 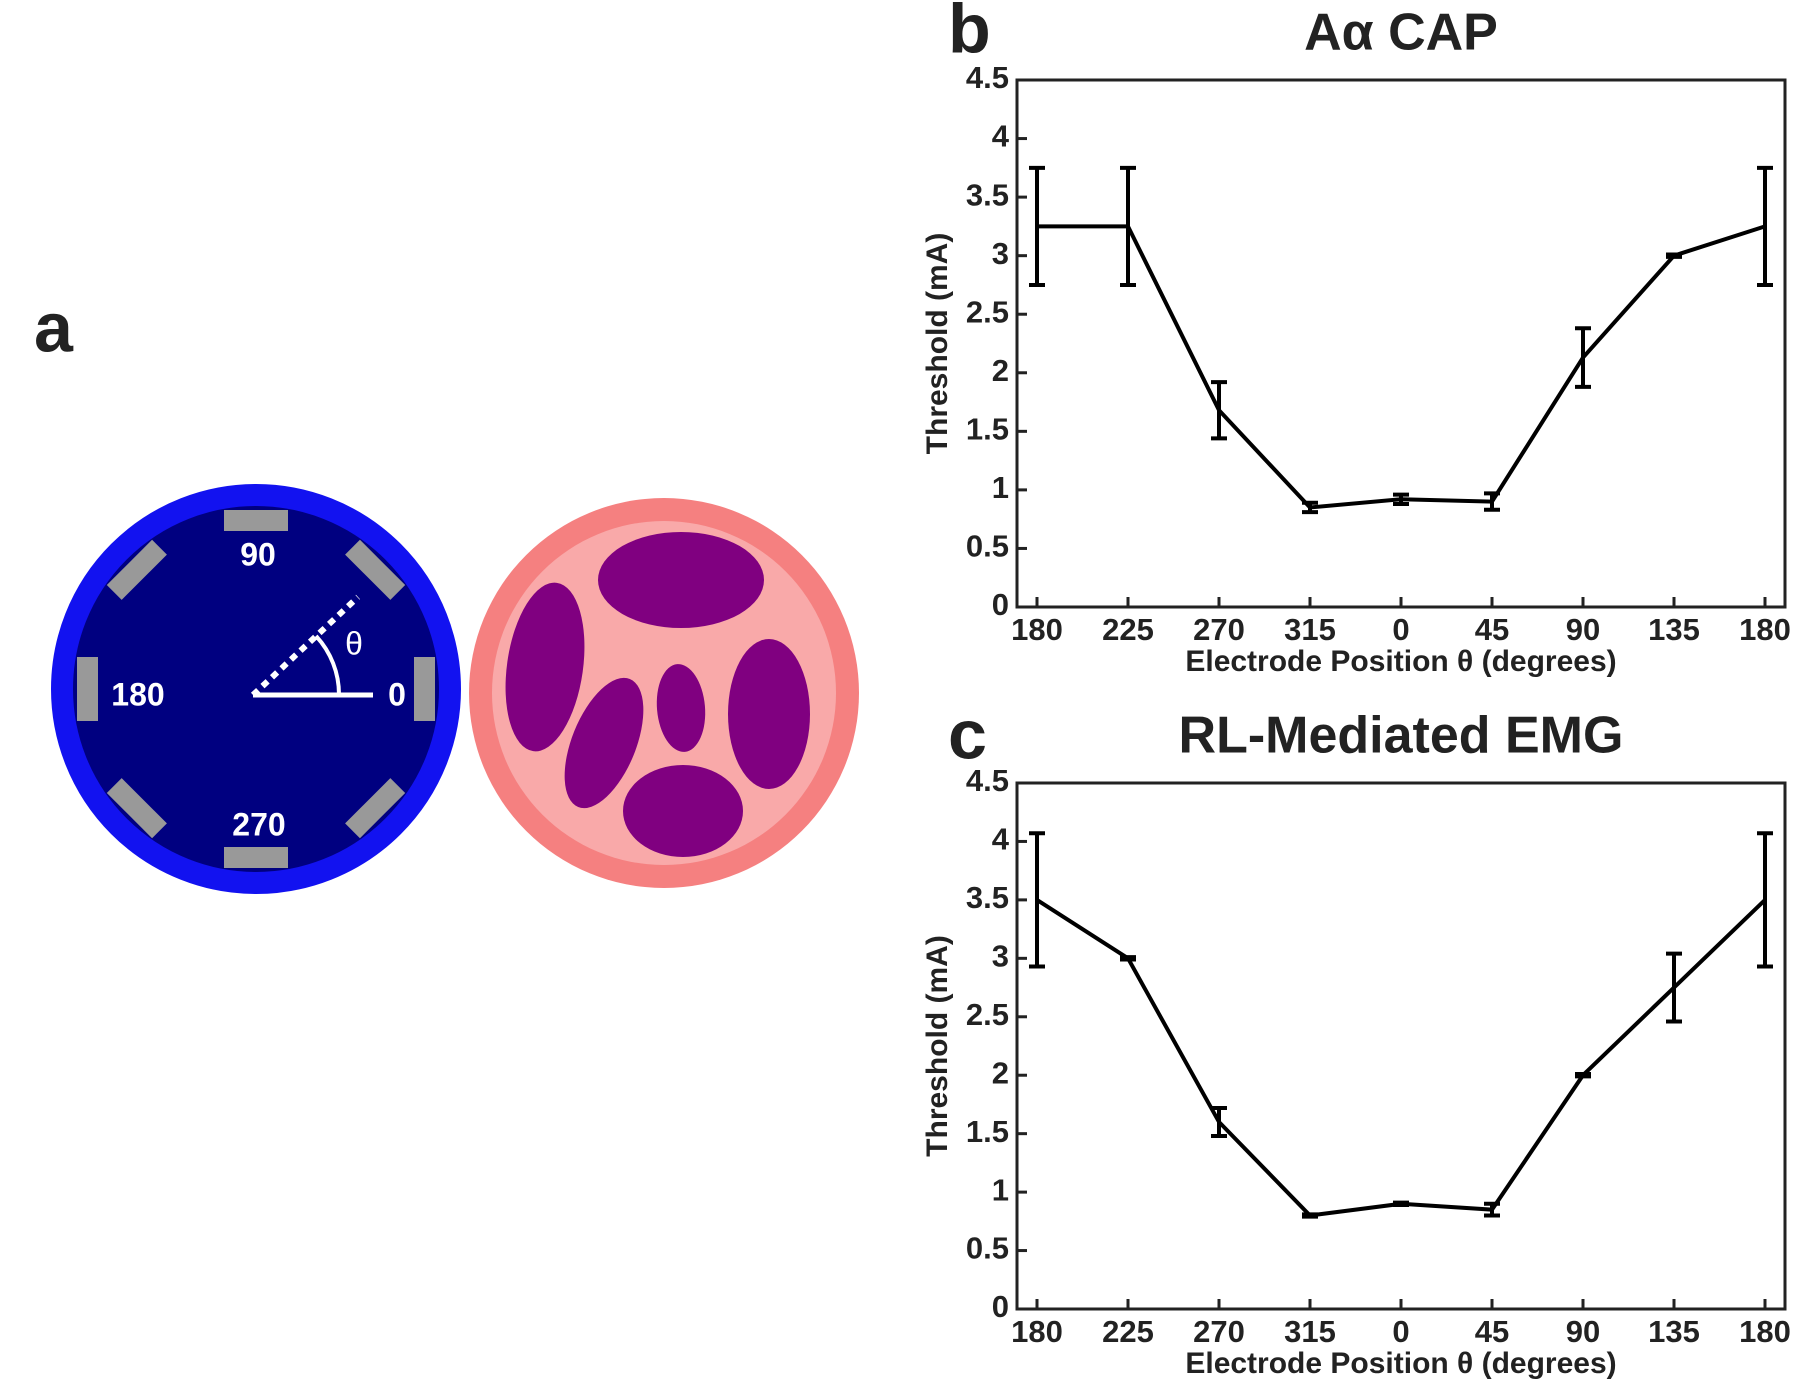 I want to click on chart-title: RL-Mediated EMG, so click(x=1401, y=736).